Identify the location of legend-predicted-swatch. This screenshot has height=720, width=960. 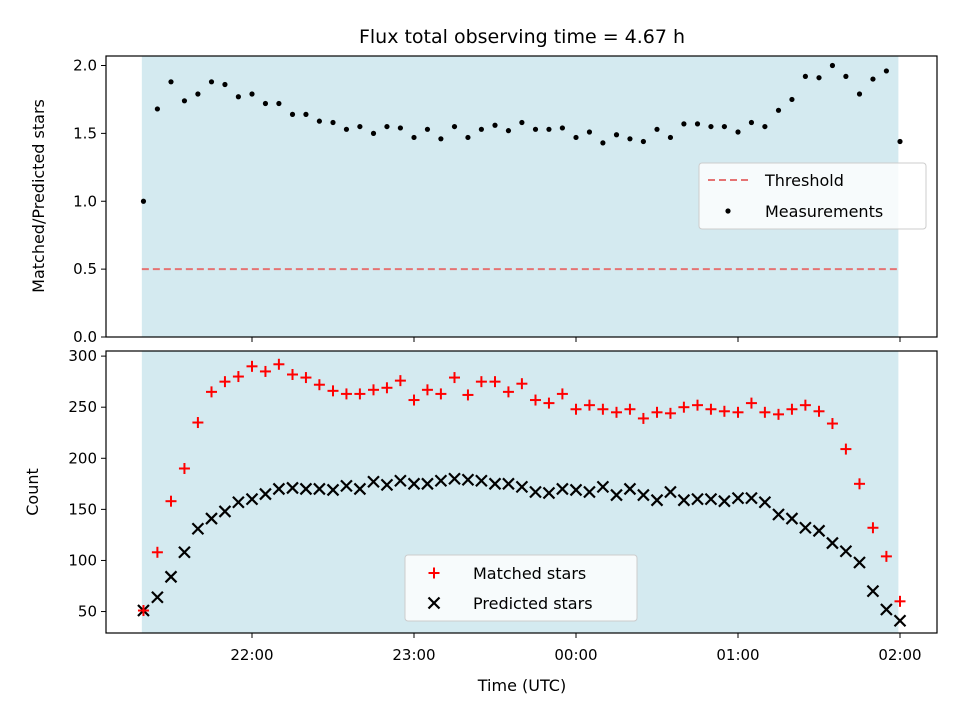
(434, 603).